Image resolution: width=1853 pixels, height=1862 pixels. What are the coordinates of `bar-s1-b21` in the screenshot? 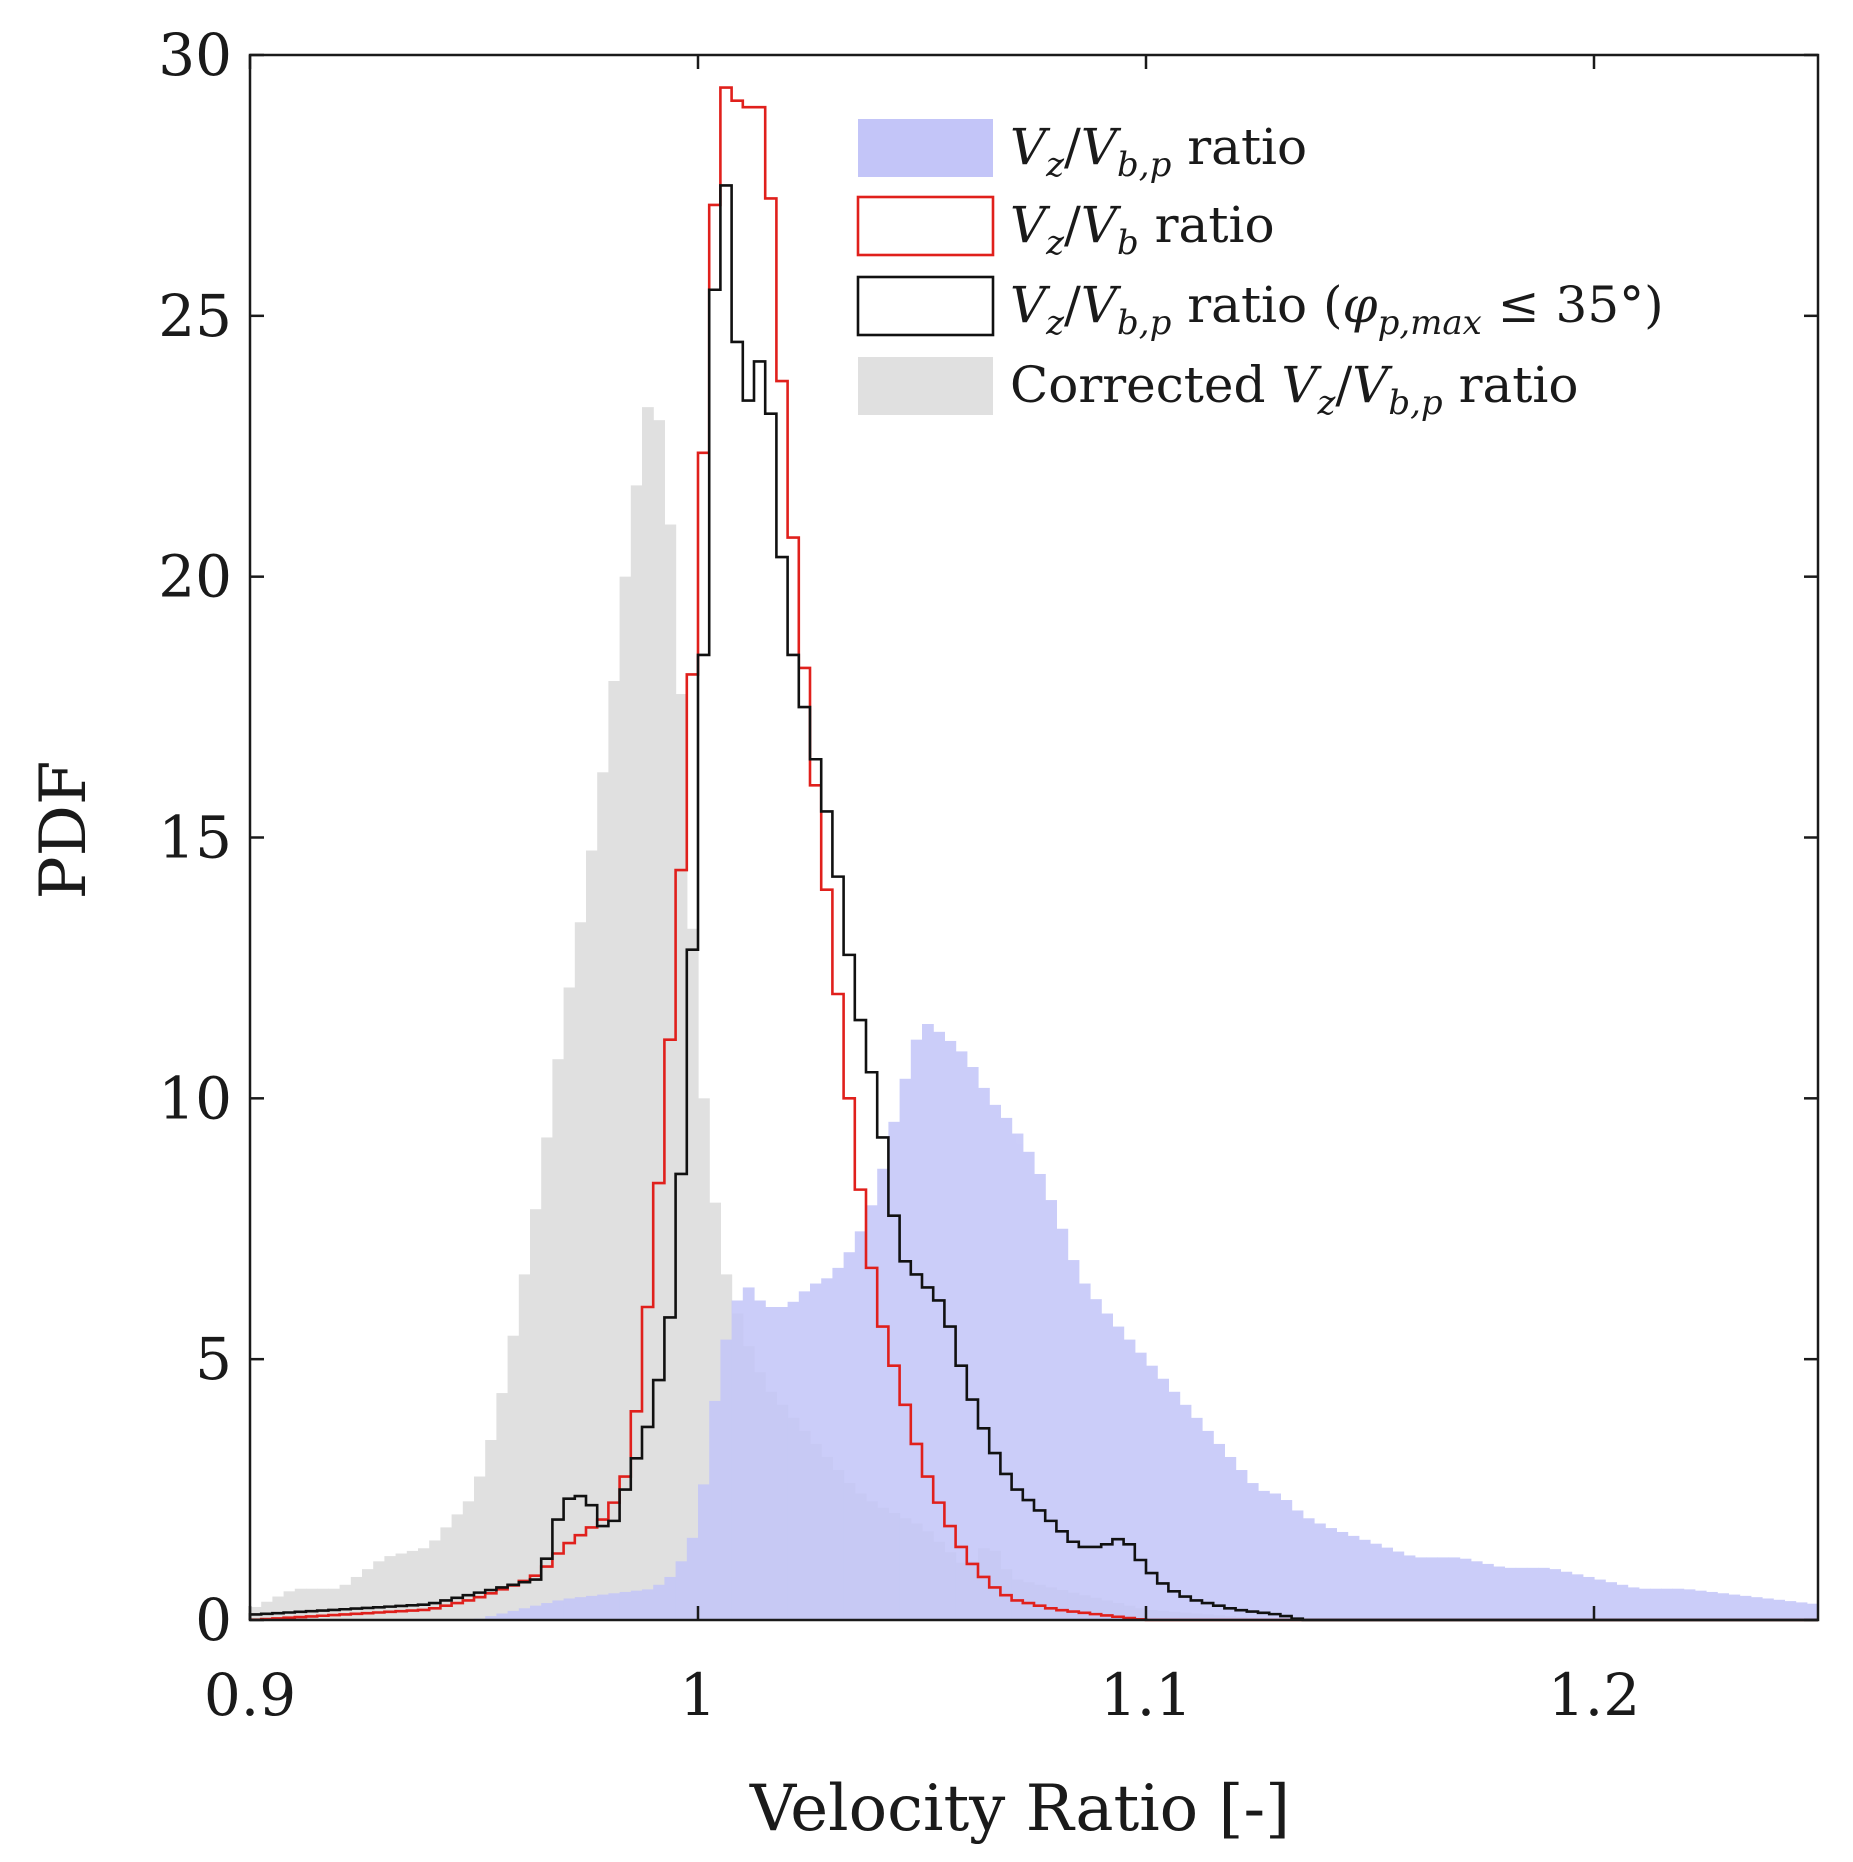 It's located at (491, 1618).